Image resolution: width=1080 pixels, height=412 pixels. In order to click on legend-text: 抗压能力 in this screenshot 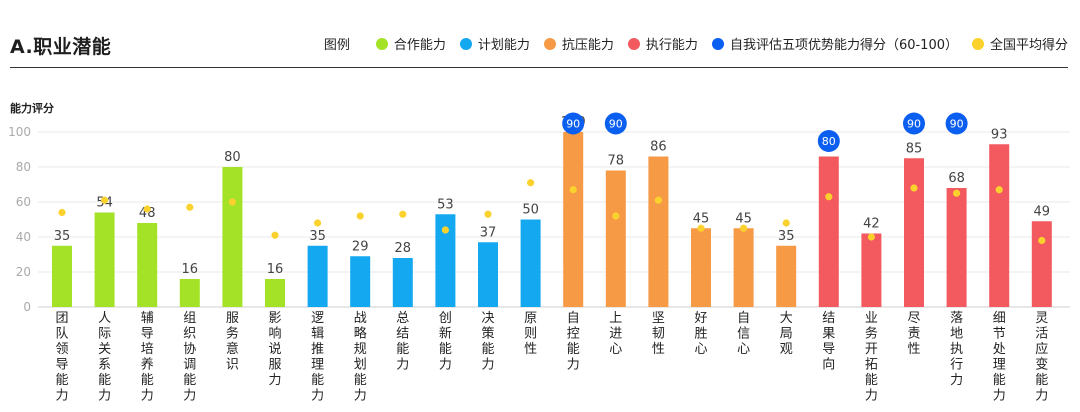, I will do `click(587, 45)`.